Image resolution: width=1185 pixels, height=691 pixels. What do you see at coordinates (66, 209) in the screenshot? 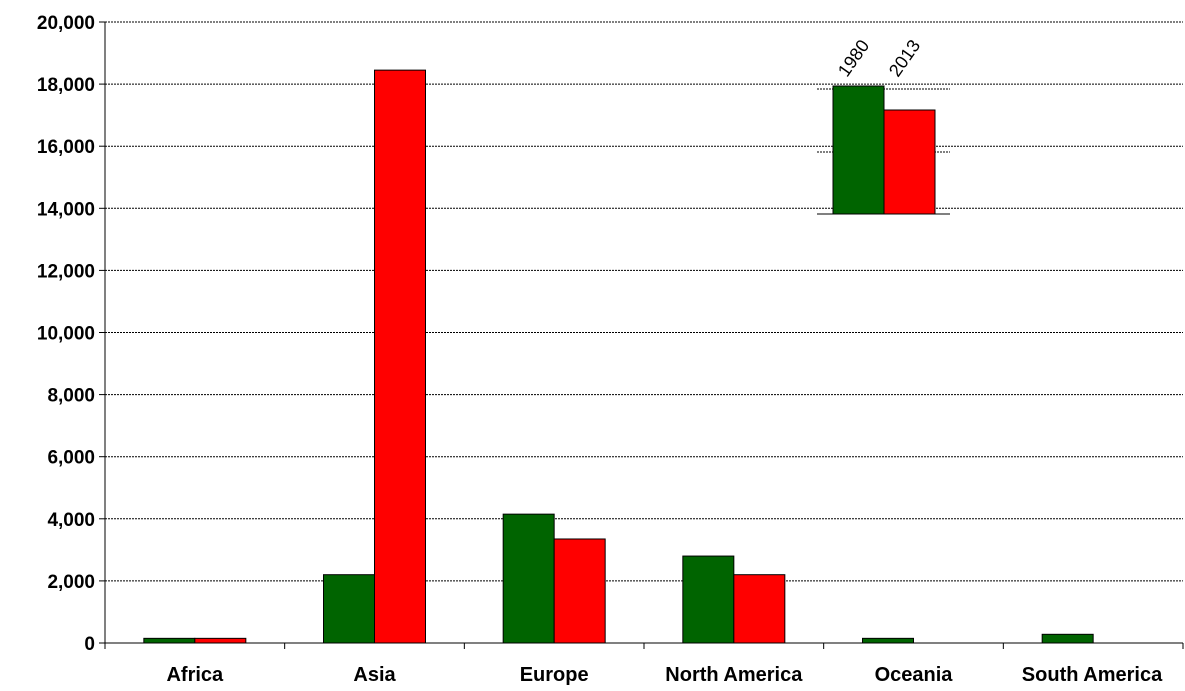
I see `y-tick-label: 14,000` at bounding box center [66, 209].